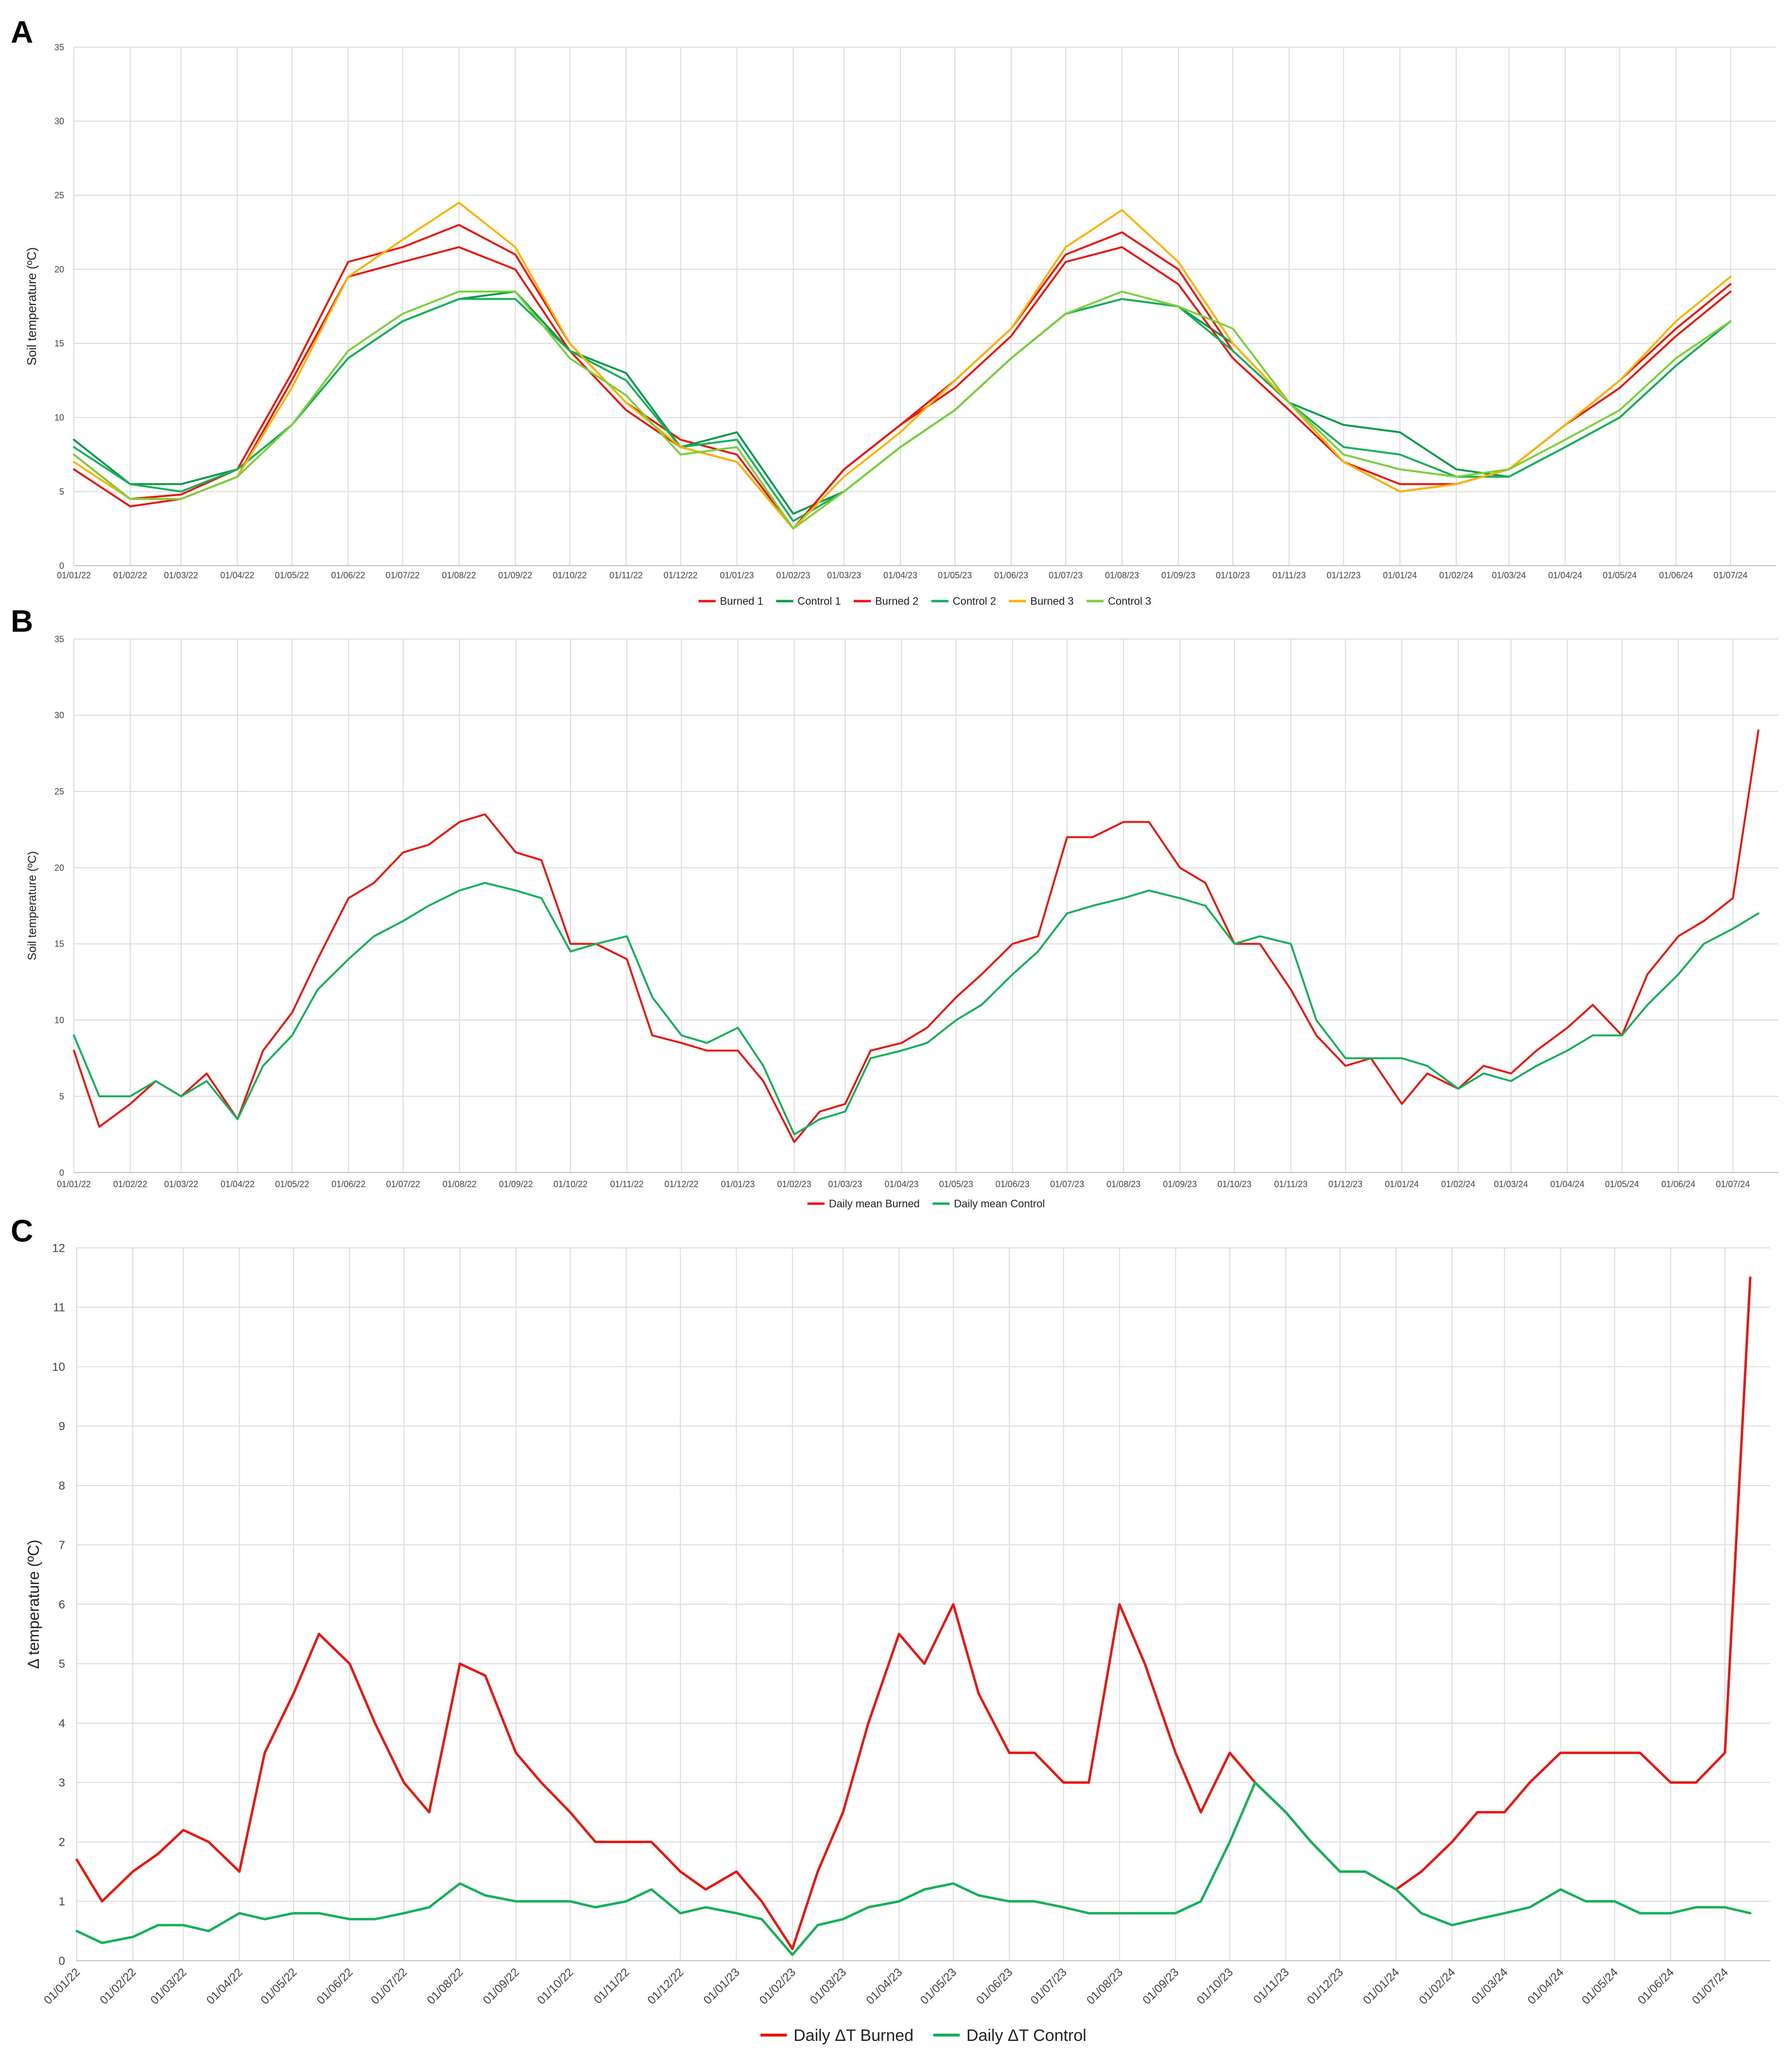 The height and width of the screenshot is (2055, 1792). I want to click on chart-b-x-tick-label: 01/03/22, so click(181, 1184).